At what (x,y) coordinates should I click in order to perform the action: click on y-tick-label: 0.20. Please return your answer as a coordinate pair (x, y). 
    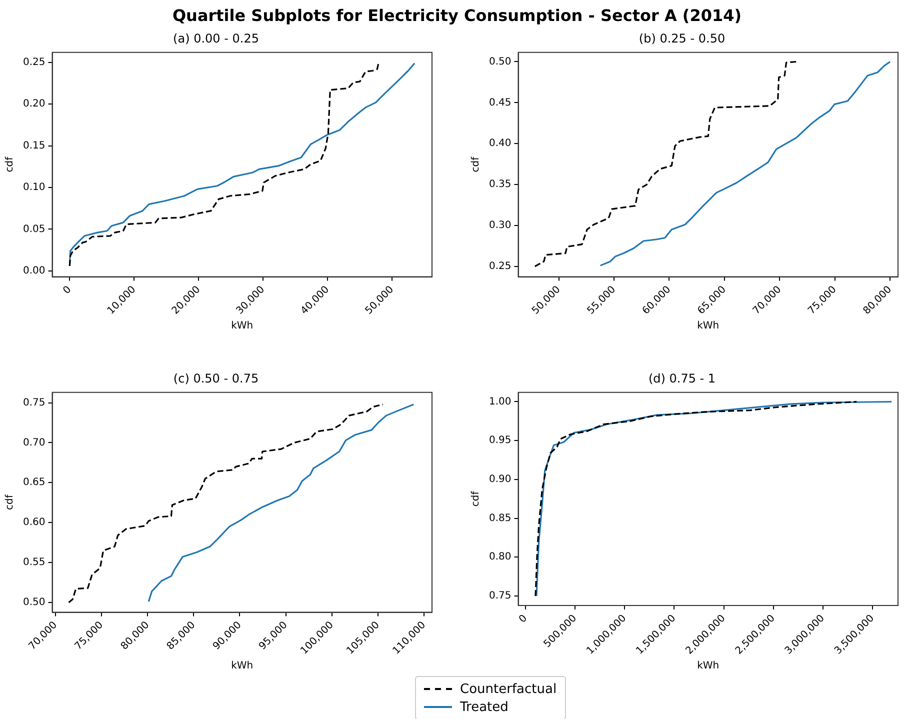
    Looking at the image, I should click on (34, 104).